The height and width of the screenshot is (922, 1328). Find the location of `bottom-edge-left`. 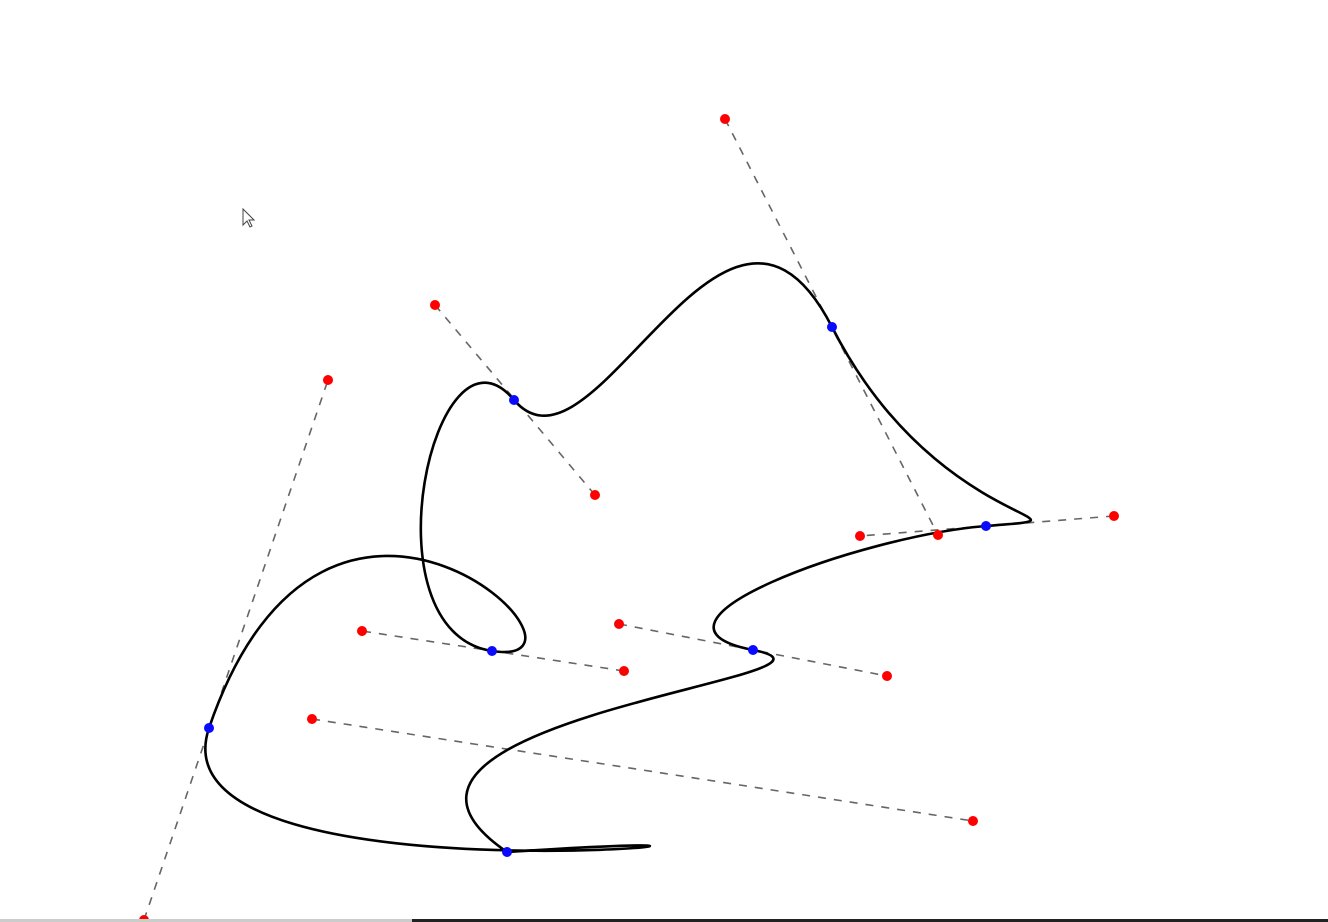

bottom-edge-left is located at coordinates (206, 920).